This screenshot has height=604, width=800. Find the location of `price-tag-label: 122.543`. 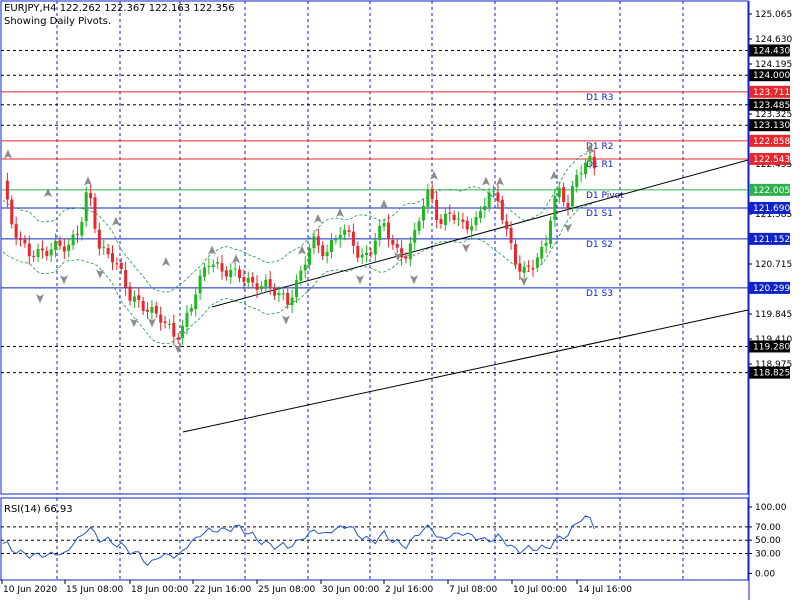

price-tag-label: 122.543 is located at coordinates (771, 160).